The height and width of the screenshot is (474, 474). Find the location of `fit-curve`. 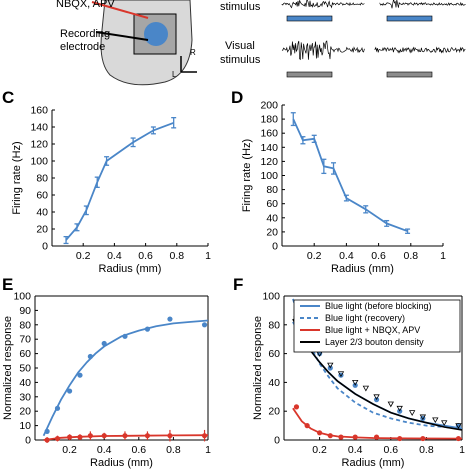

fit-curve is located at coordinates (125, 378).